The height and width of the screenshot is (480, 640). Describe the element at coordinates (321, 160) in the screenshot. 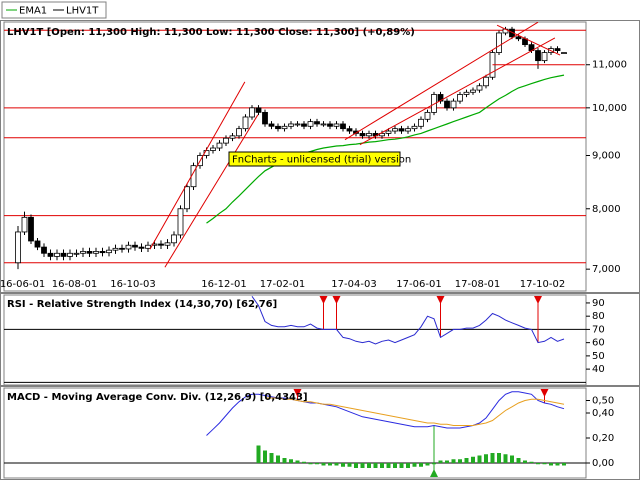

I see `watermark: FnCharts - unlicensed (trial) version` at that location.